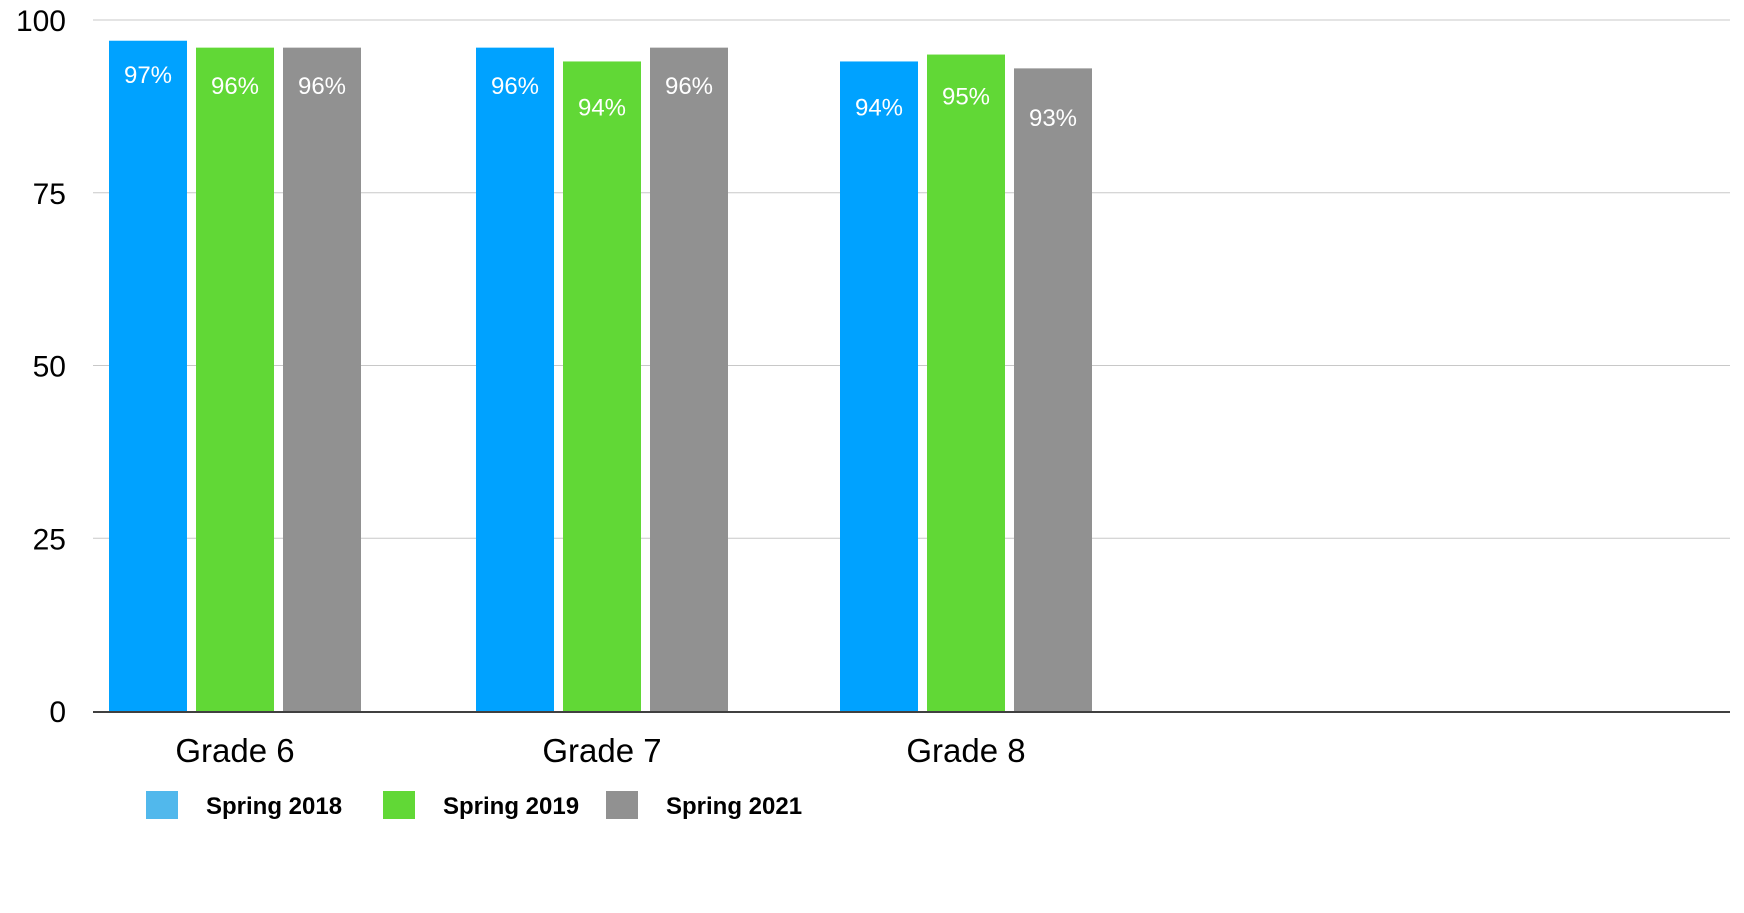 This screenshot has width=1744, height=913. I want to click on data-labels: 97% 96% 96% 96% 94% 96% 94% 95% 93%, so click(600, 97).